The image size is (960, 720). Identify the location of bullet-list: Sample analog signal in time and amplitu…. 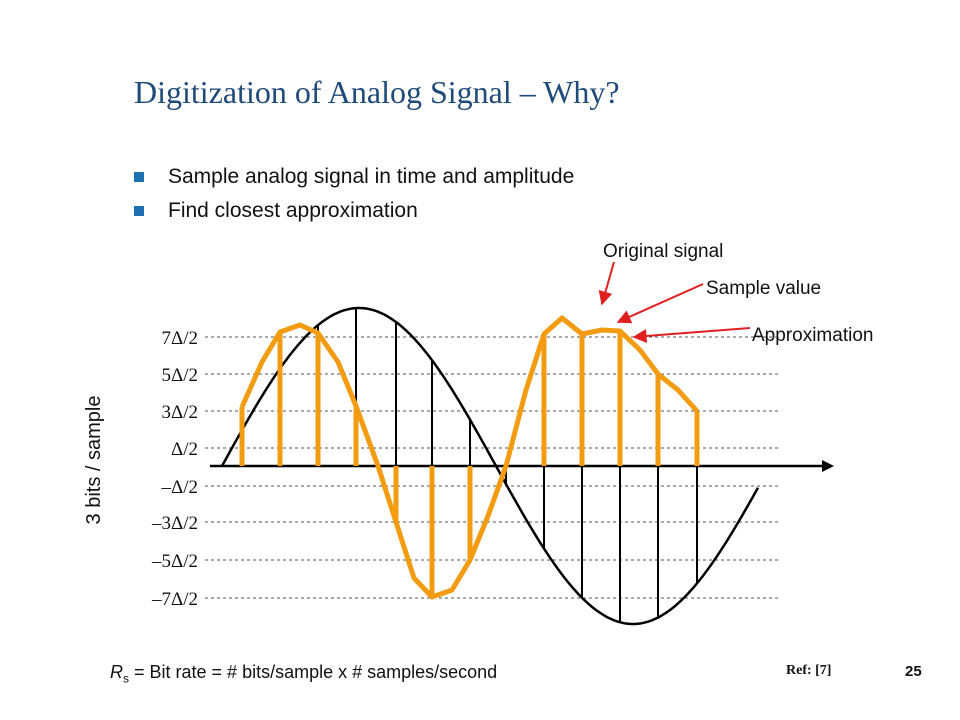
(354, 194).